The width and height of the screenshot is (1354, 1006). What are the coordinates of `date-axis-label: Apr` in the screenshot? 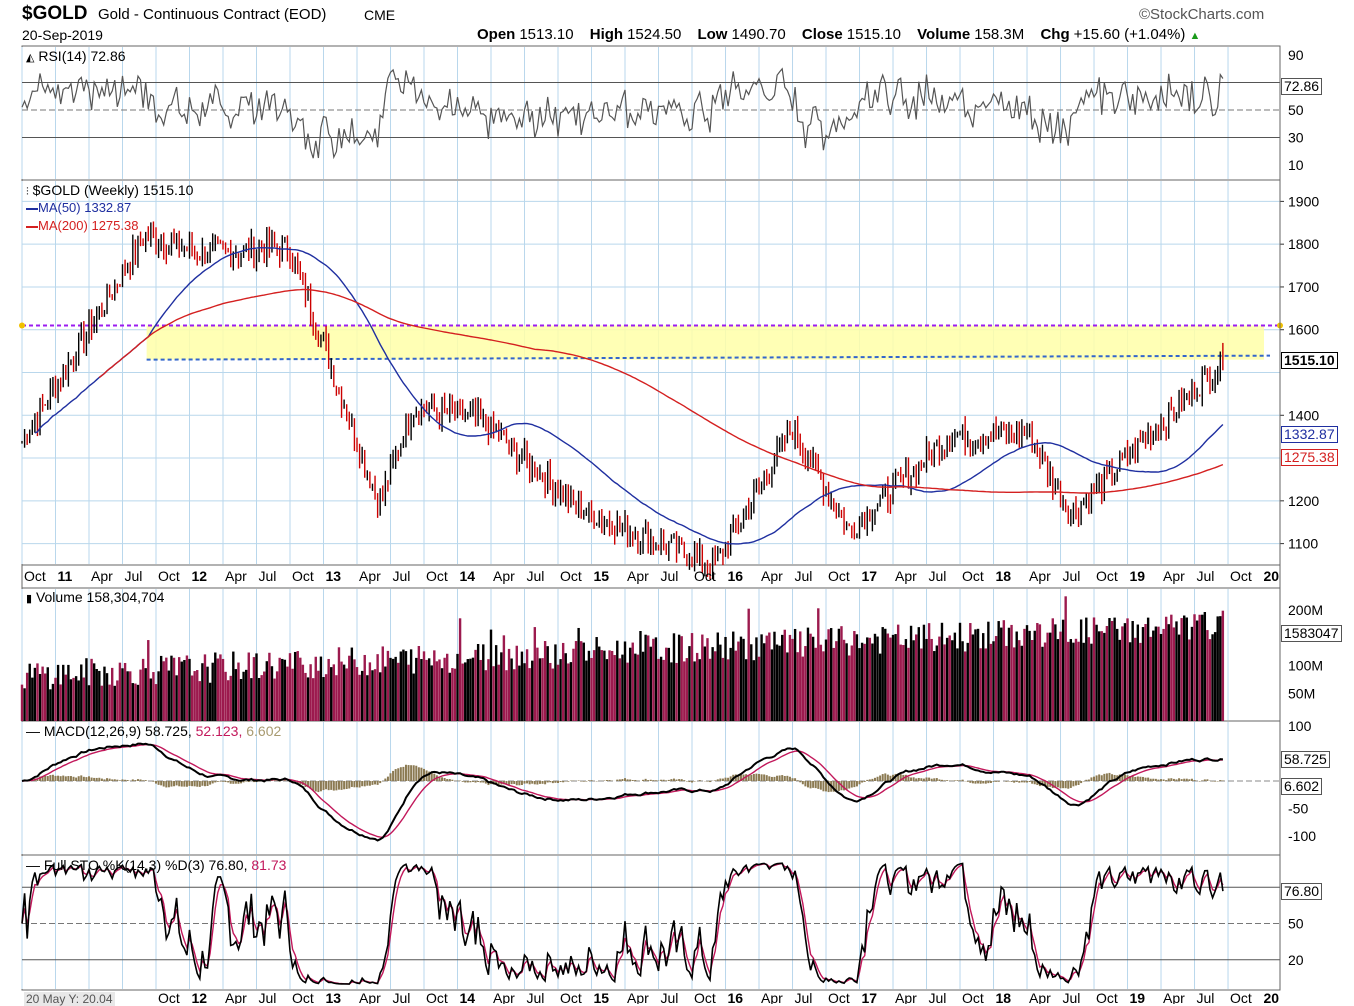 It's located at (236, 576).